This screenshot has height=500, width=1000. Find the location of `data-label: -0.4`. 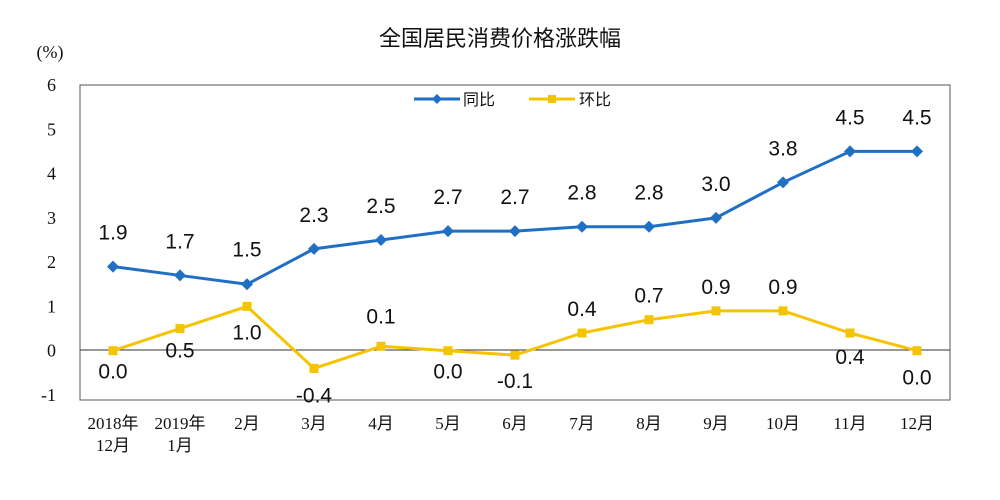

data-label: -0.4 is located at coordinates (314, 395).